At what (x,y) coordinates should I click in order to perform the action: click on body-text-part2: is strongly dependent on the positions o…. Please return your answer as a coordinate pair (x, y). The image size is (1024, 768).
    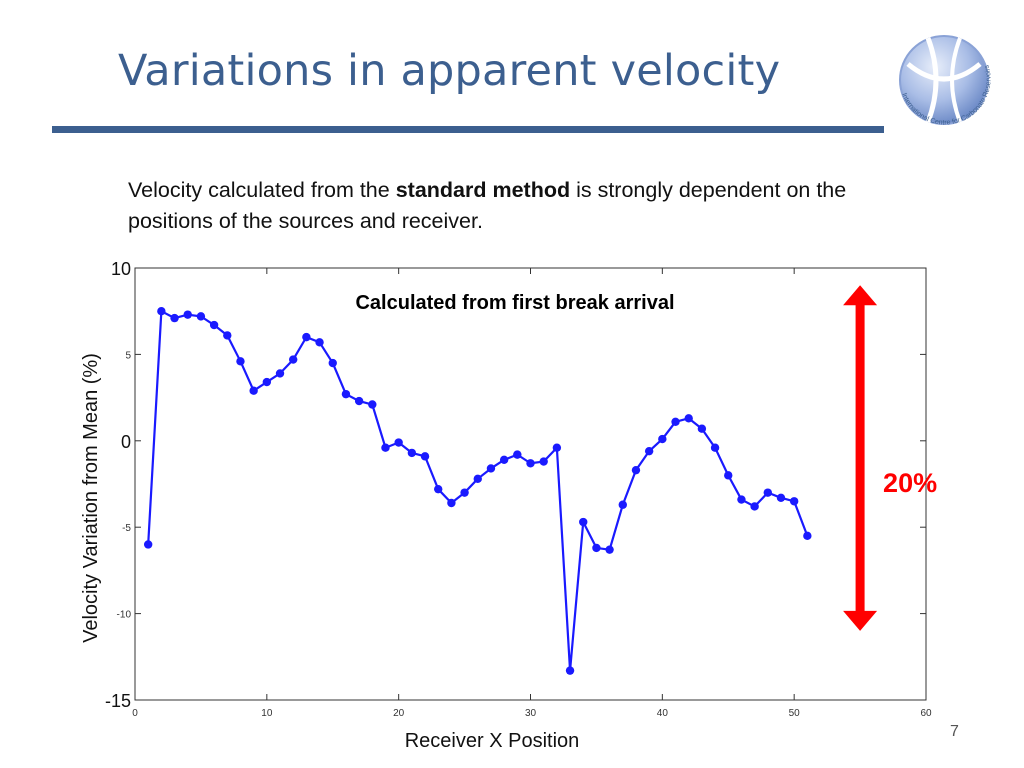
    Looking at the image, I should click on (487, 205).